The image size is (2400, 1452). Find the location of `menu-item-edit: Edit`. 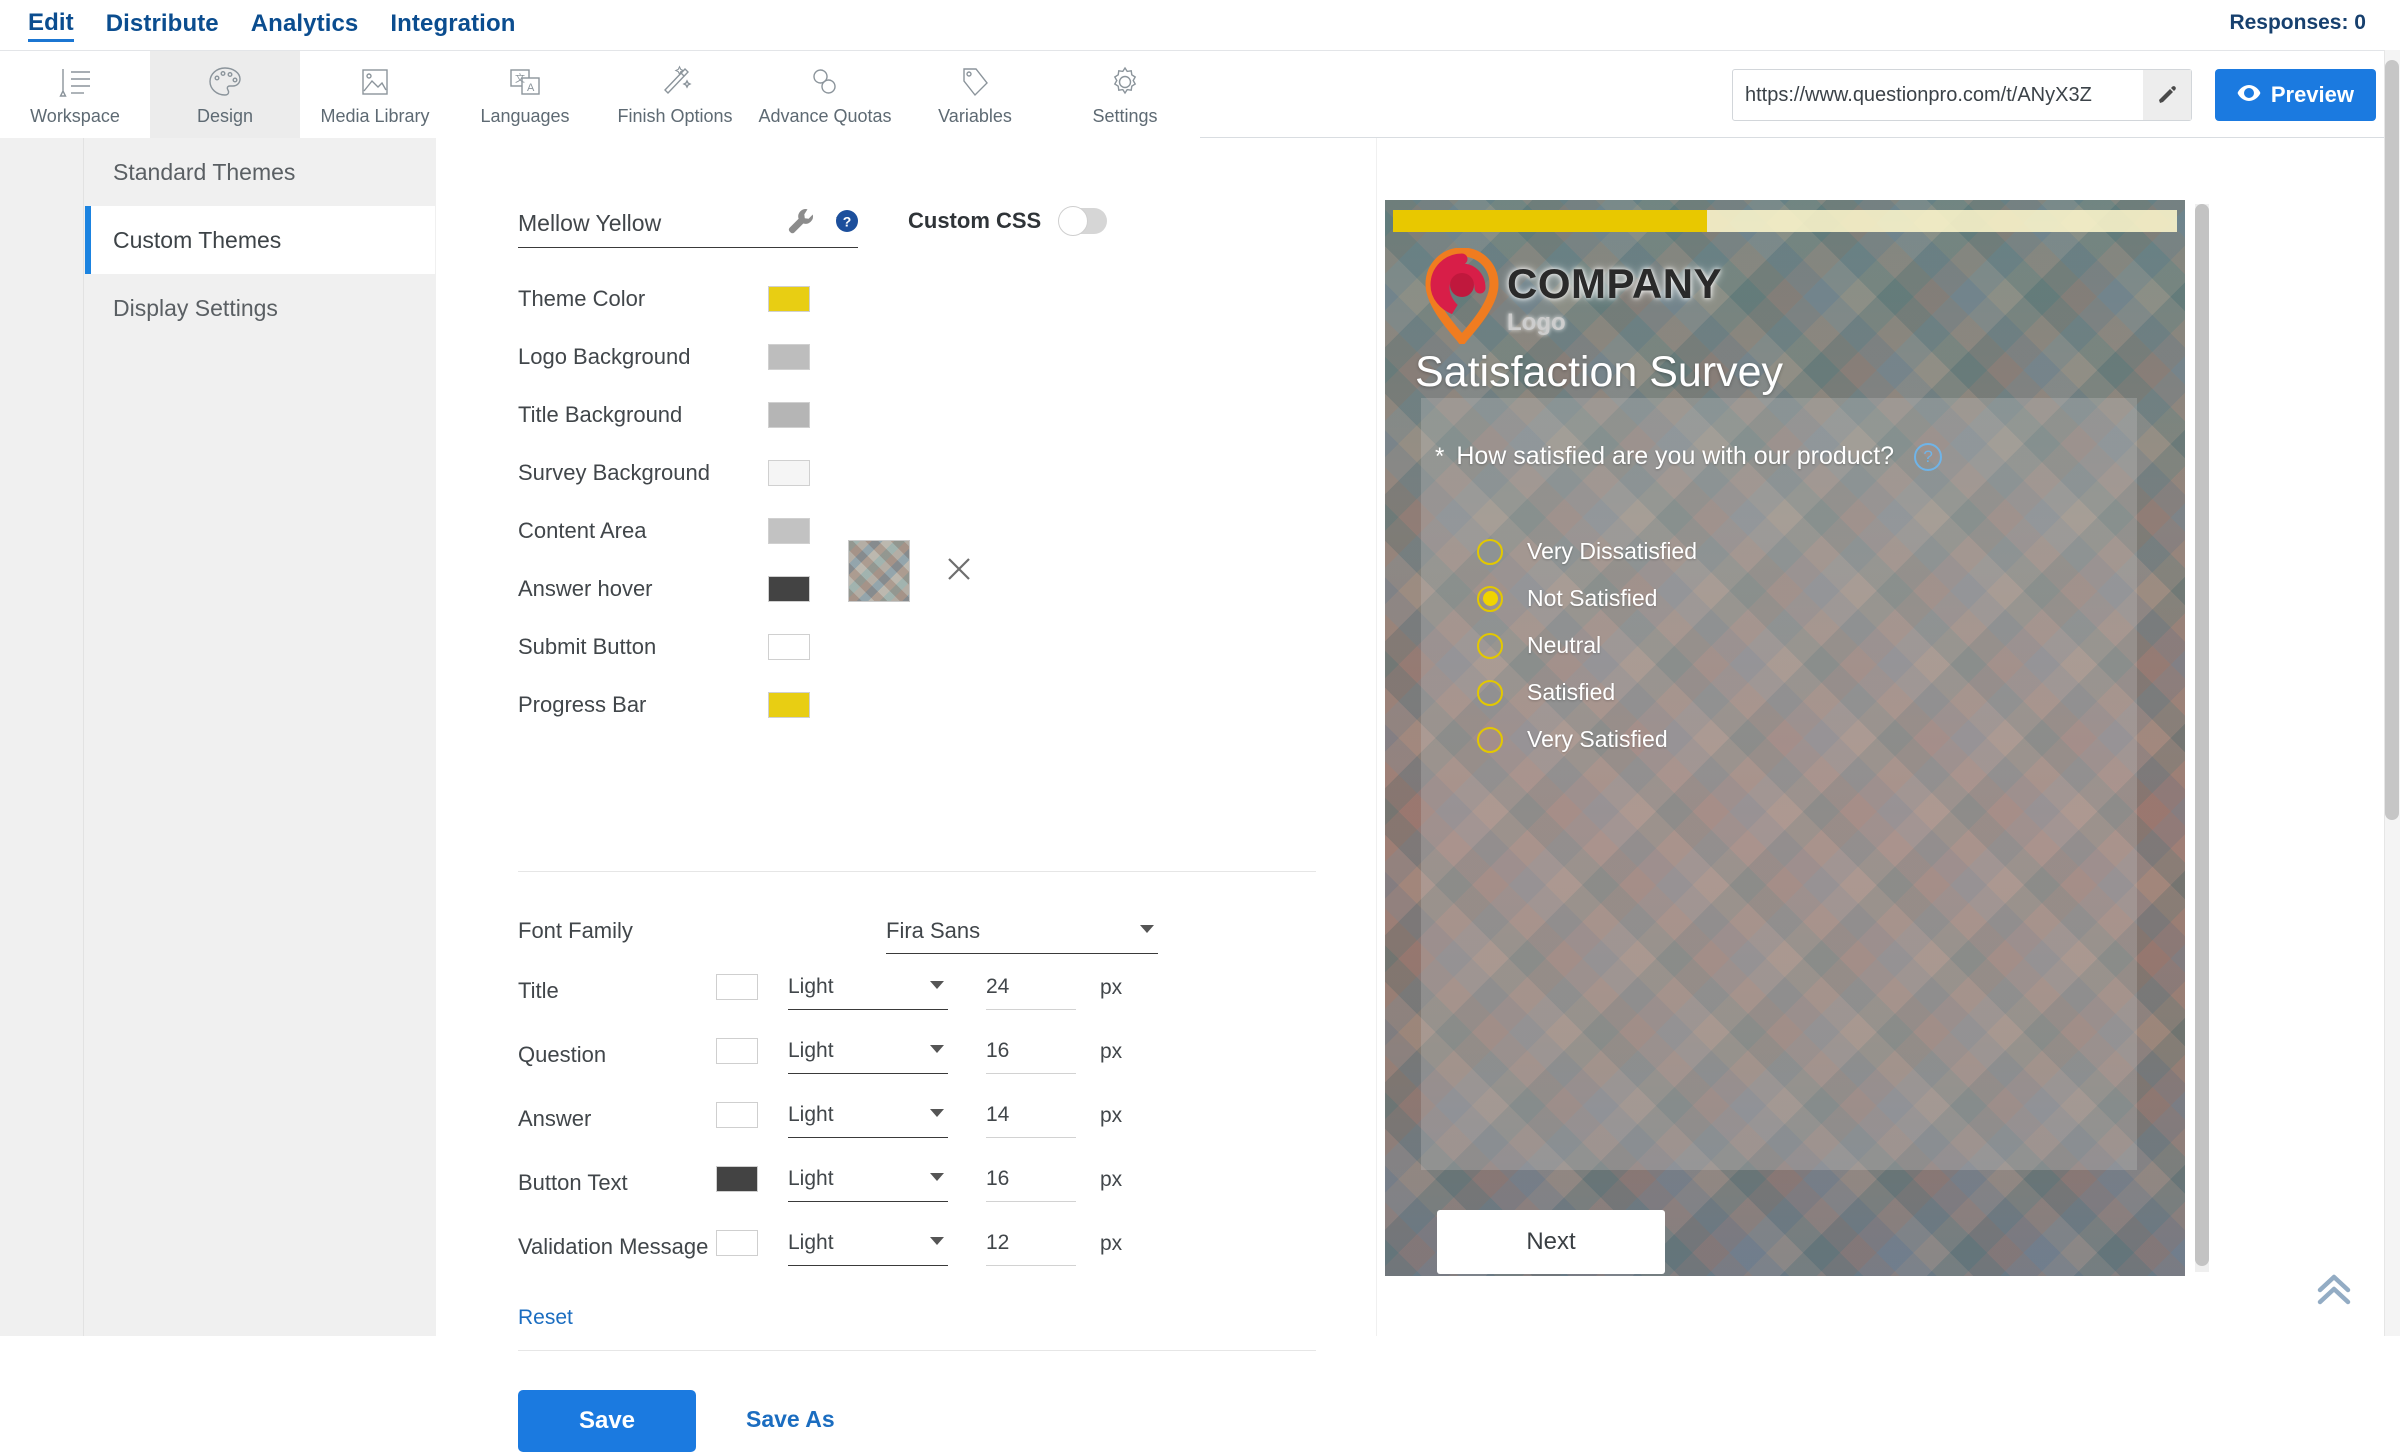

menu-item-edit: Edit is located at coordinates (51, 25).